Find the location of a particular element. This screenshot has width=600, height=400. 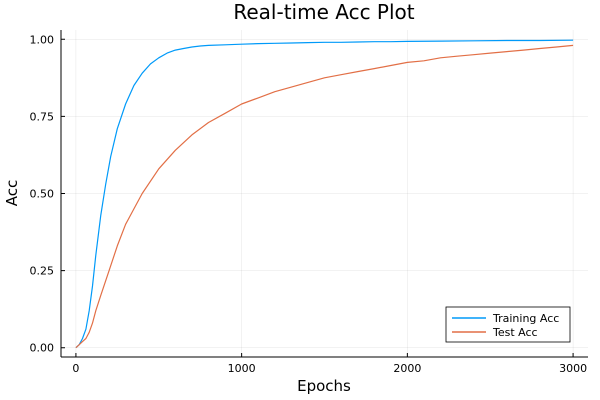

y-ticks: 0.00 0.25 0.50 0.75 1.00 is located at coordinates (47, 194).